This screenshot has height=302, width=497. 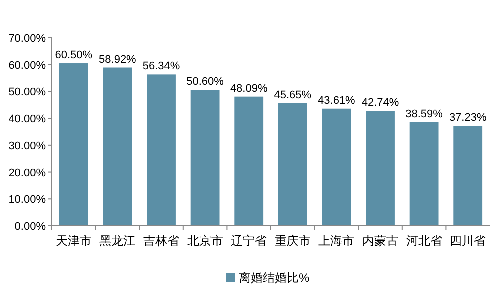 I want to click on y-tick-label: 60.00%, so click(x=27, y=66).